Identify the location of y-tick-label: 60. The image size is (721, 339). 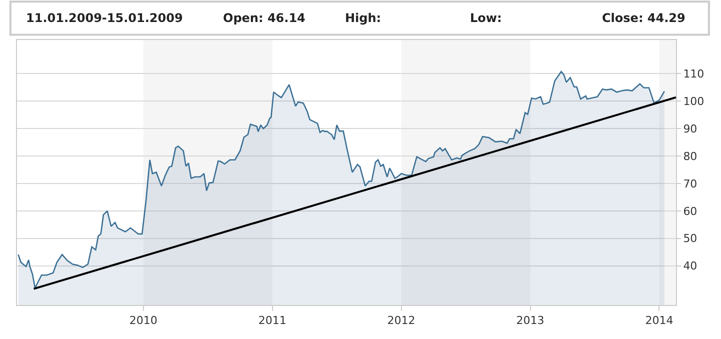
(690, 211).